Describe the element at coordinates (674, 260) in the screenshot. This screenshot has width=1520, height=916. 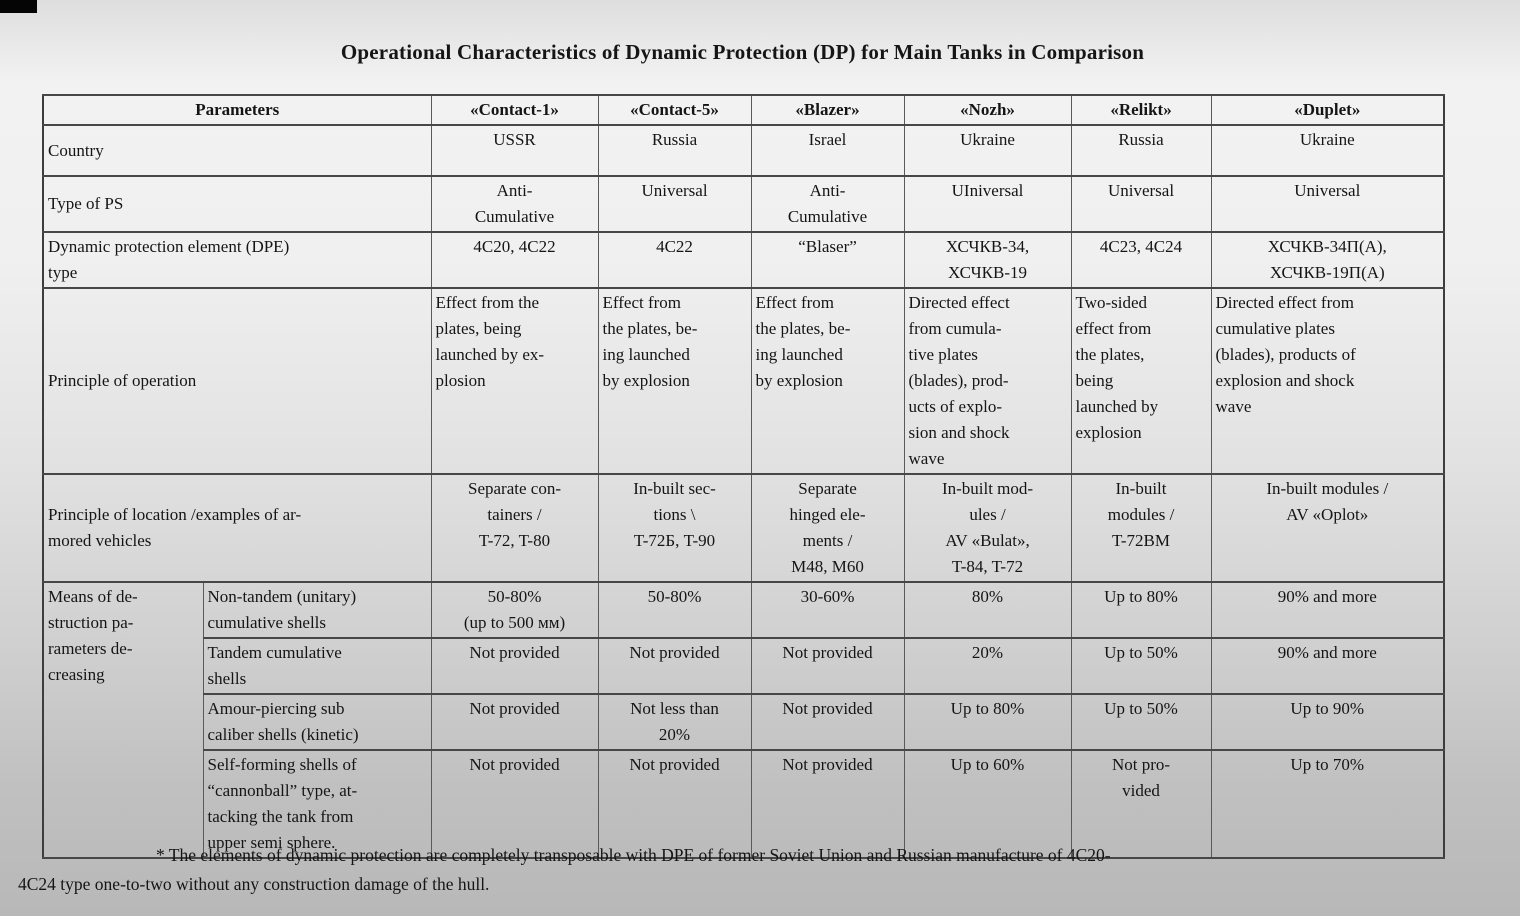
I see `table-cell-value: 4C22` at that location.